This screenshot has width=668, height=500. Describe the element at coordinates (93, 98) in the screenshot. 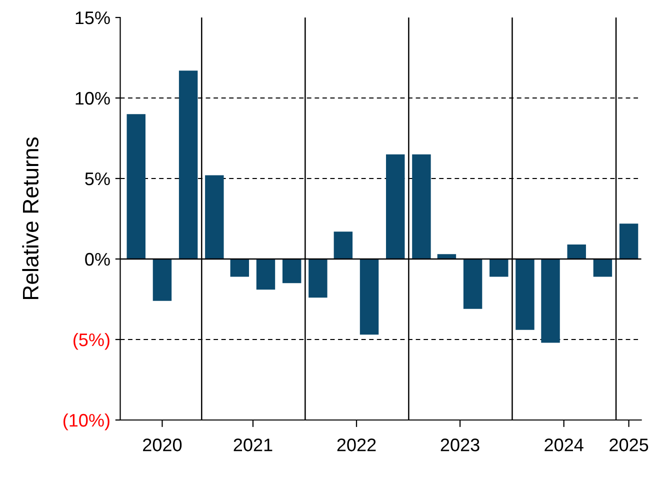

I see `y-tick-label: 10%` at that location.